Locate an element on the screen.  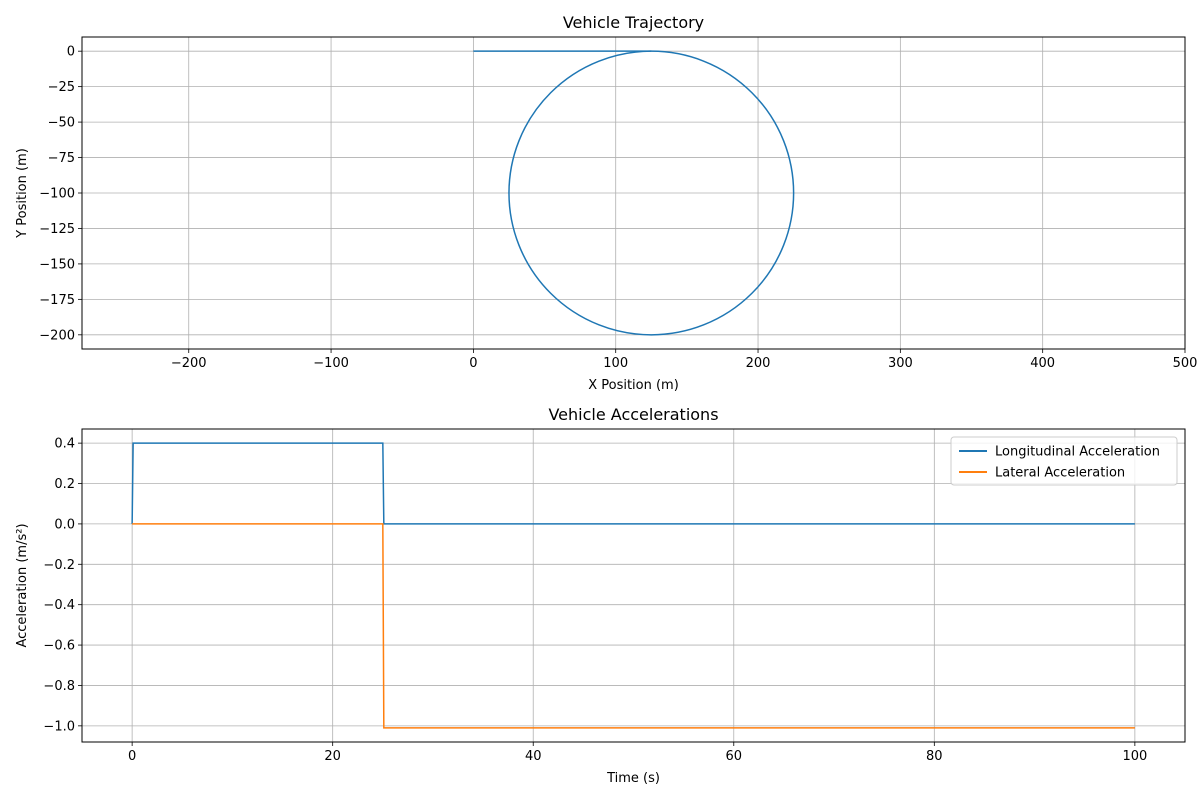
trajectory-y-tick-label: −175 is located at coordinates (57, 300).